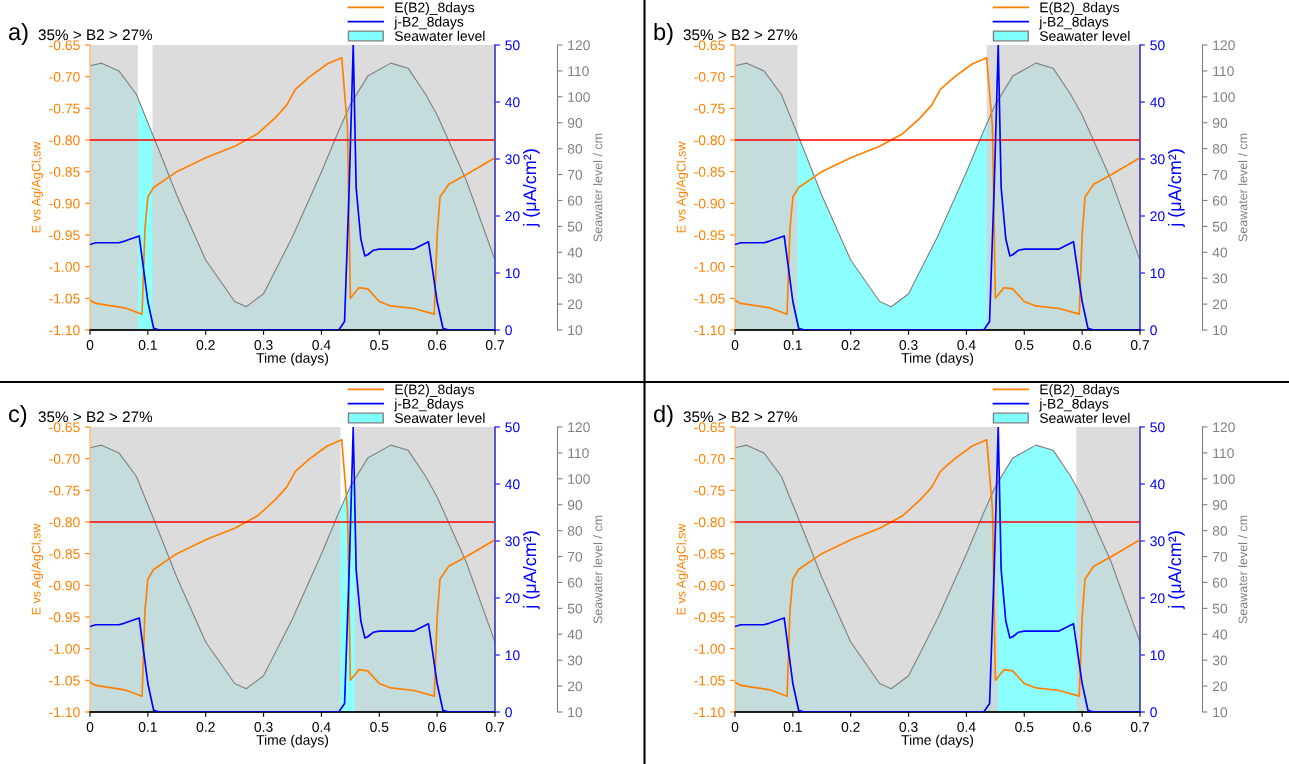 The height and width of the screenshot is (764, 1289). I want to click on x-tick-label: 0.5, so click(1024, 345).